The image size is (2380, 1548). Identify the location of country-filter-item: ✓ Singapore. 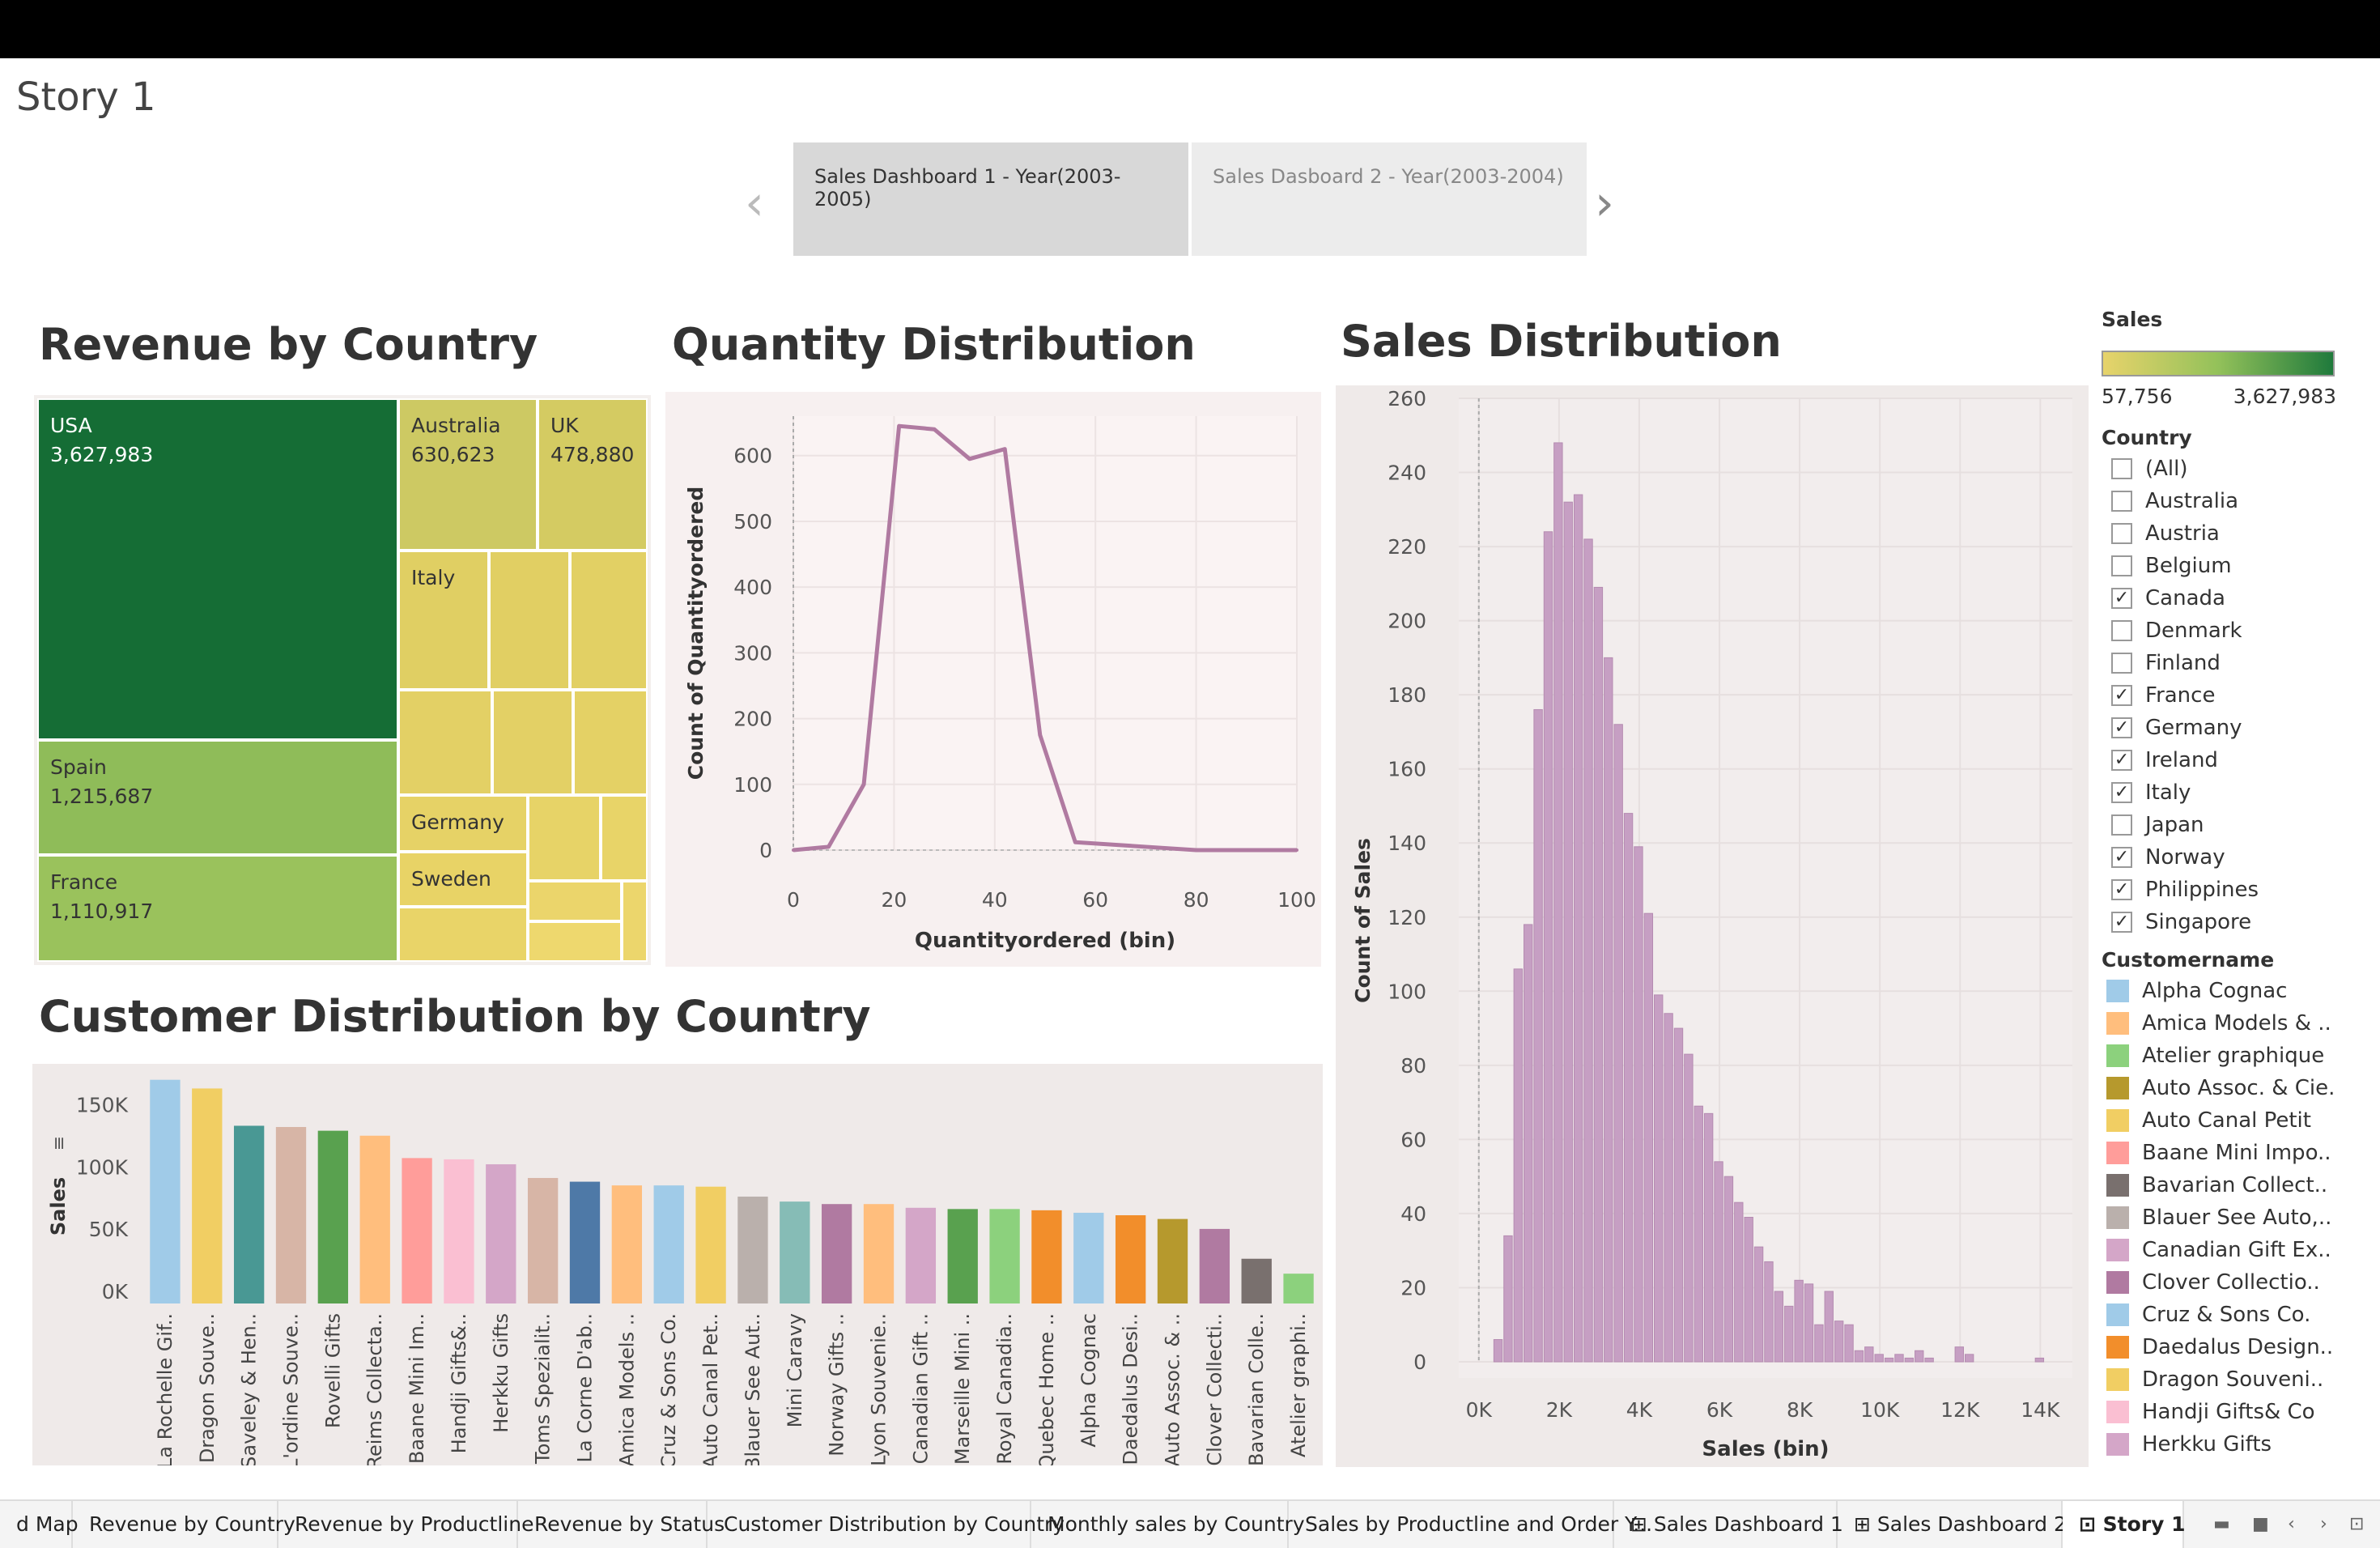
(2223, 922).